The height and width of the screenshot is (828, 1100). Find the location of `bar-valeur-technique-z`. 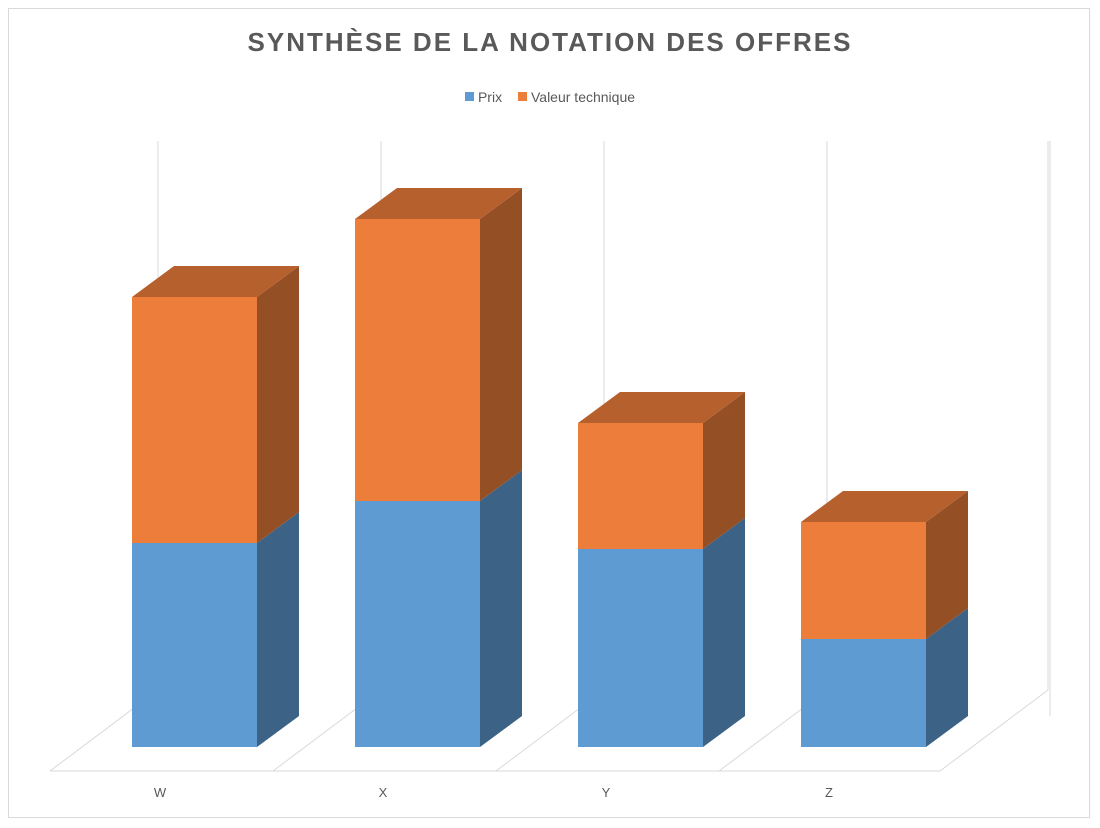

bar-valeur-technique-z is located at coordinates (863, 580).